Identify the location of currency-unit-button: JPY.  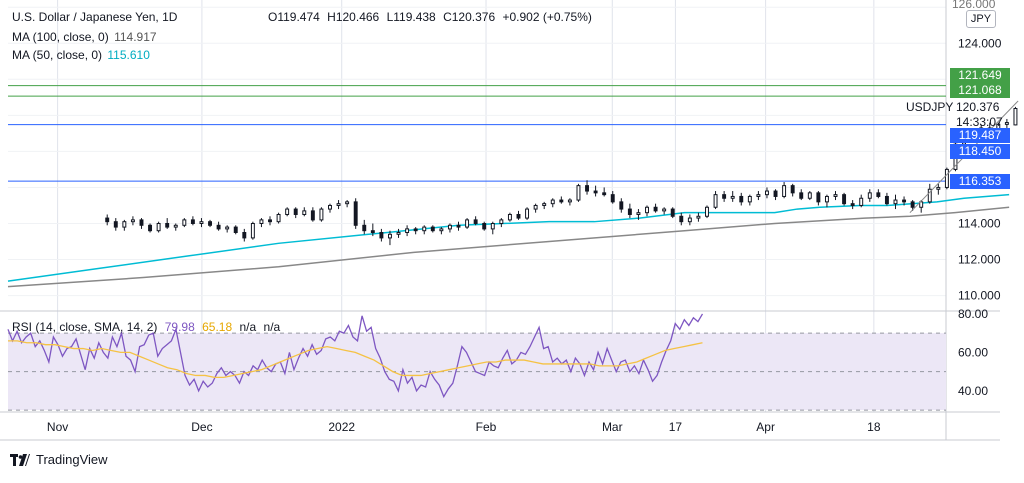
(981, 19).